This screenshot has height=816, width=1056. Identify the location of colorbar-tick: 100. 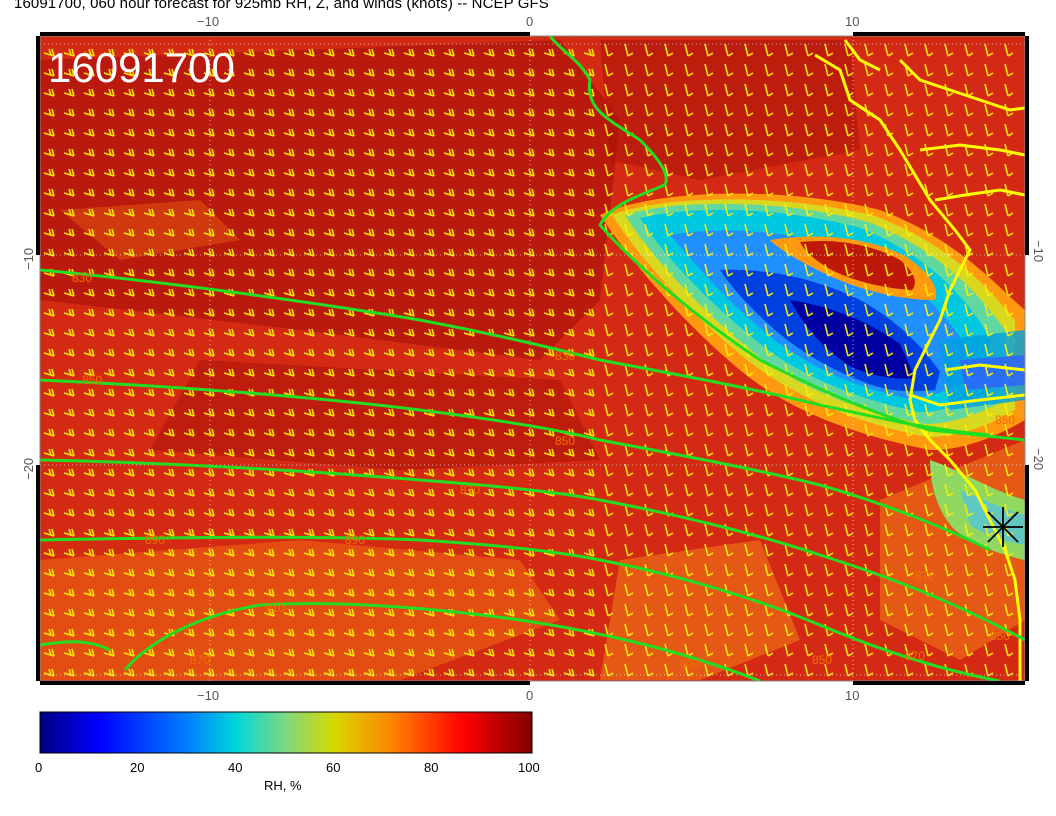
(529, 767).